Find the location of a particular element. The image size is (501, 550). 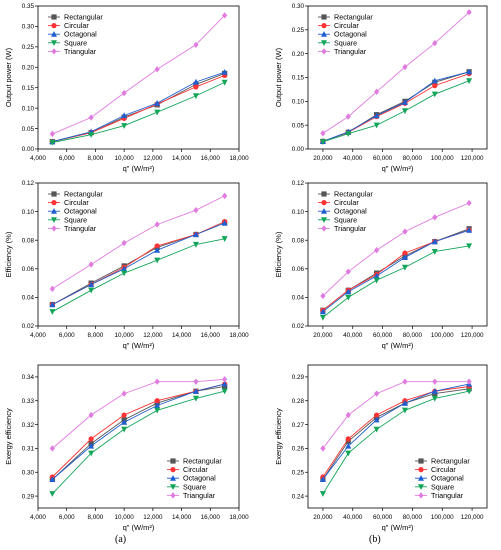

x-tick-label: 8,000 is located at coordinates (96, 335).